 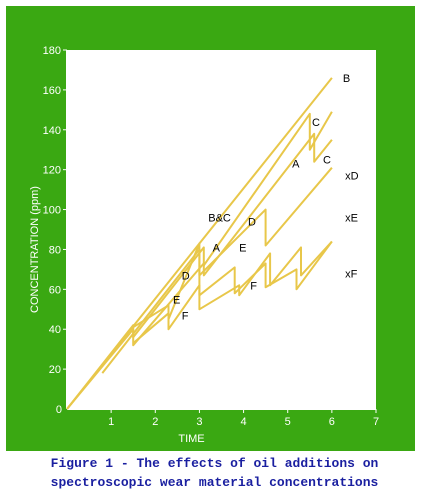 I want to click on curve-label: B&C, so click(x=219, y=219).